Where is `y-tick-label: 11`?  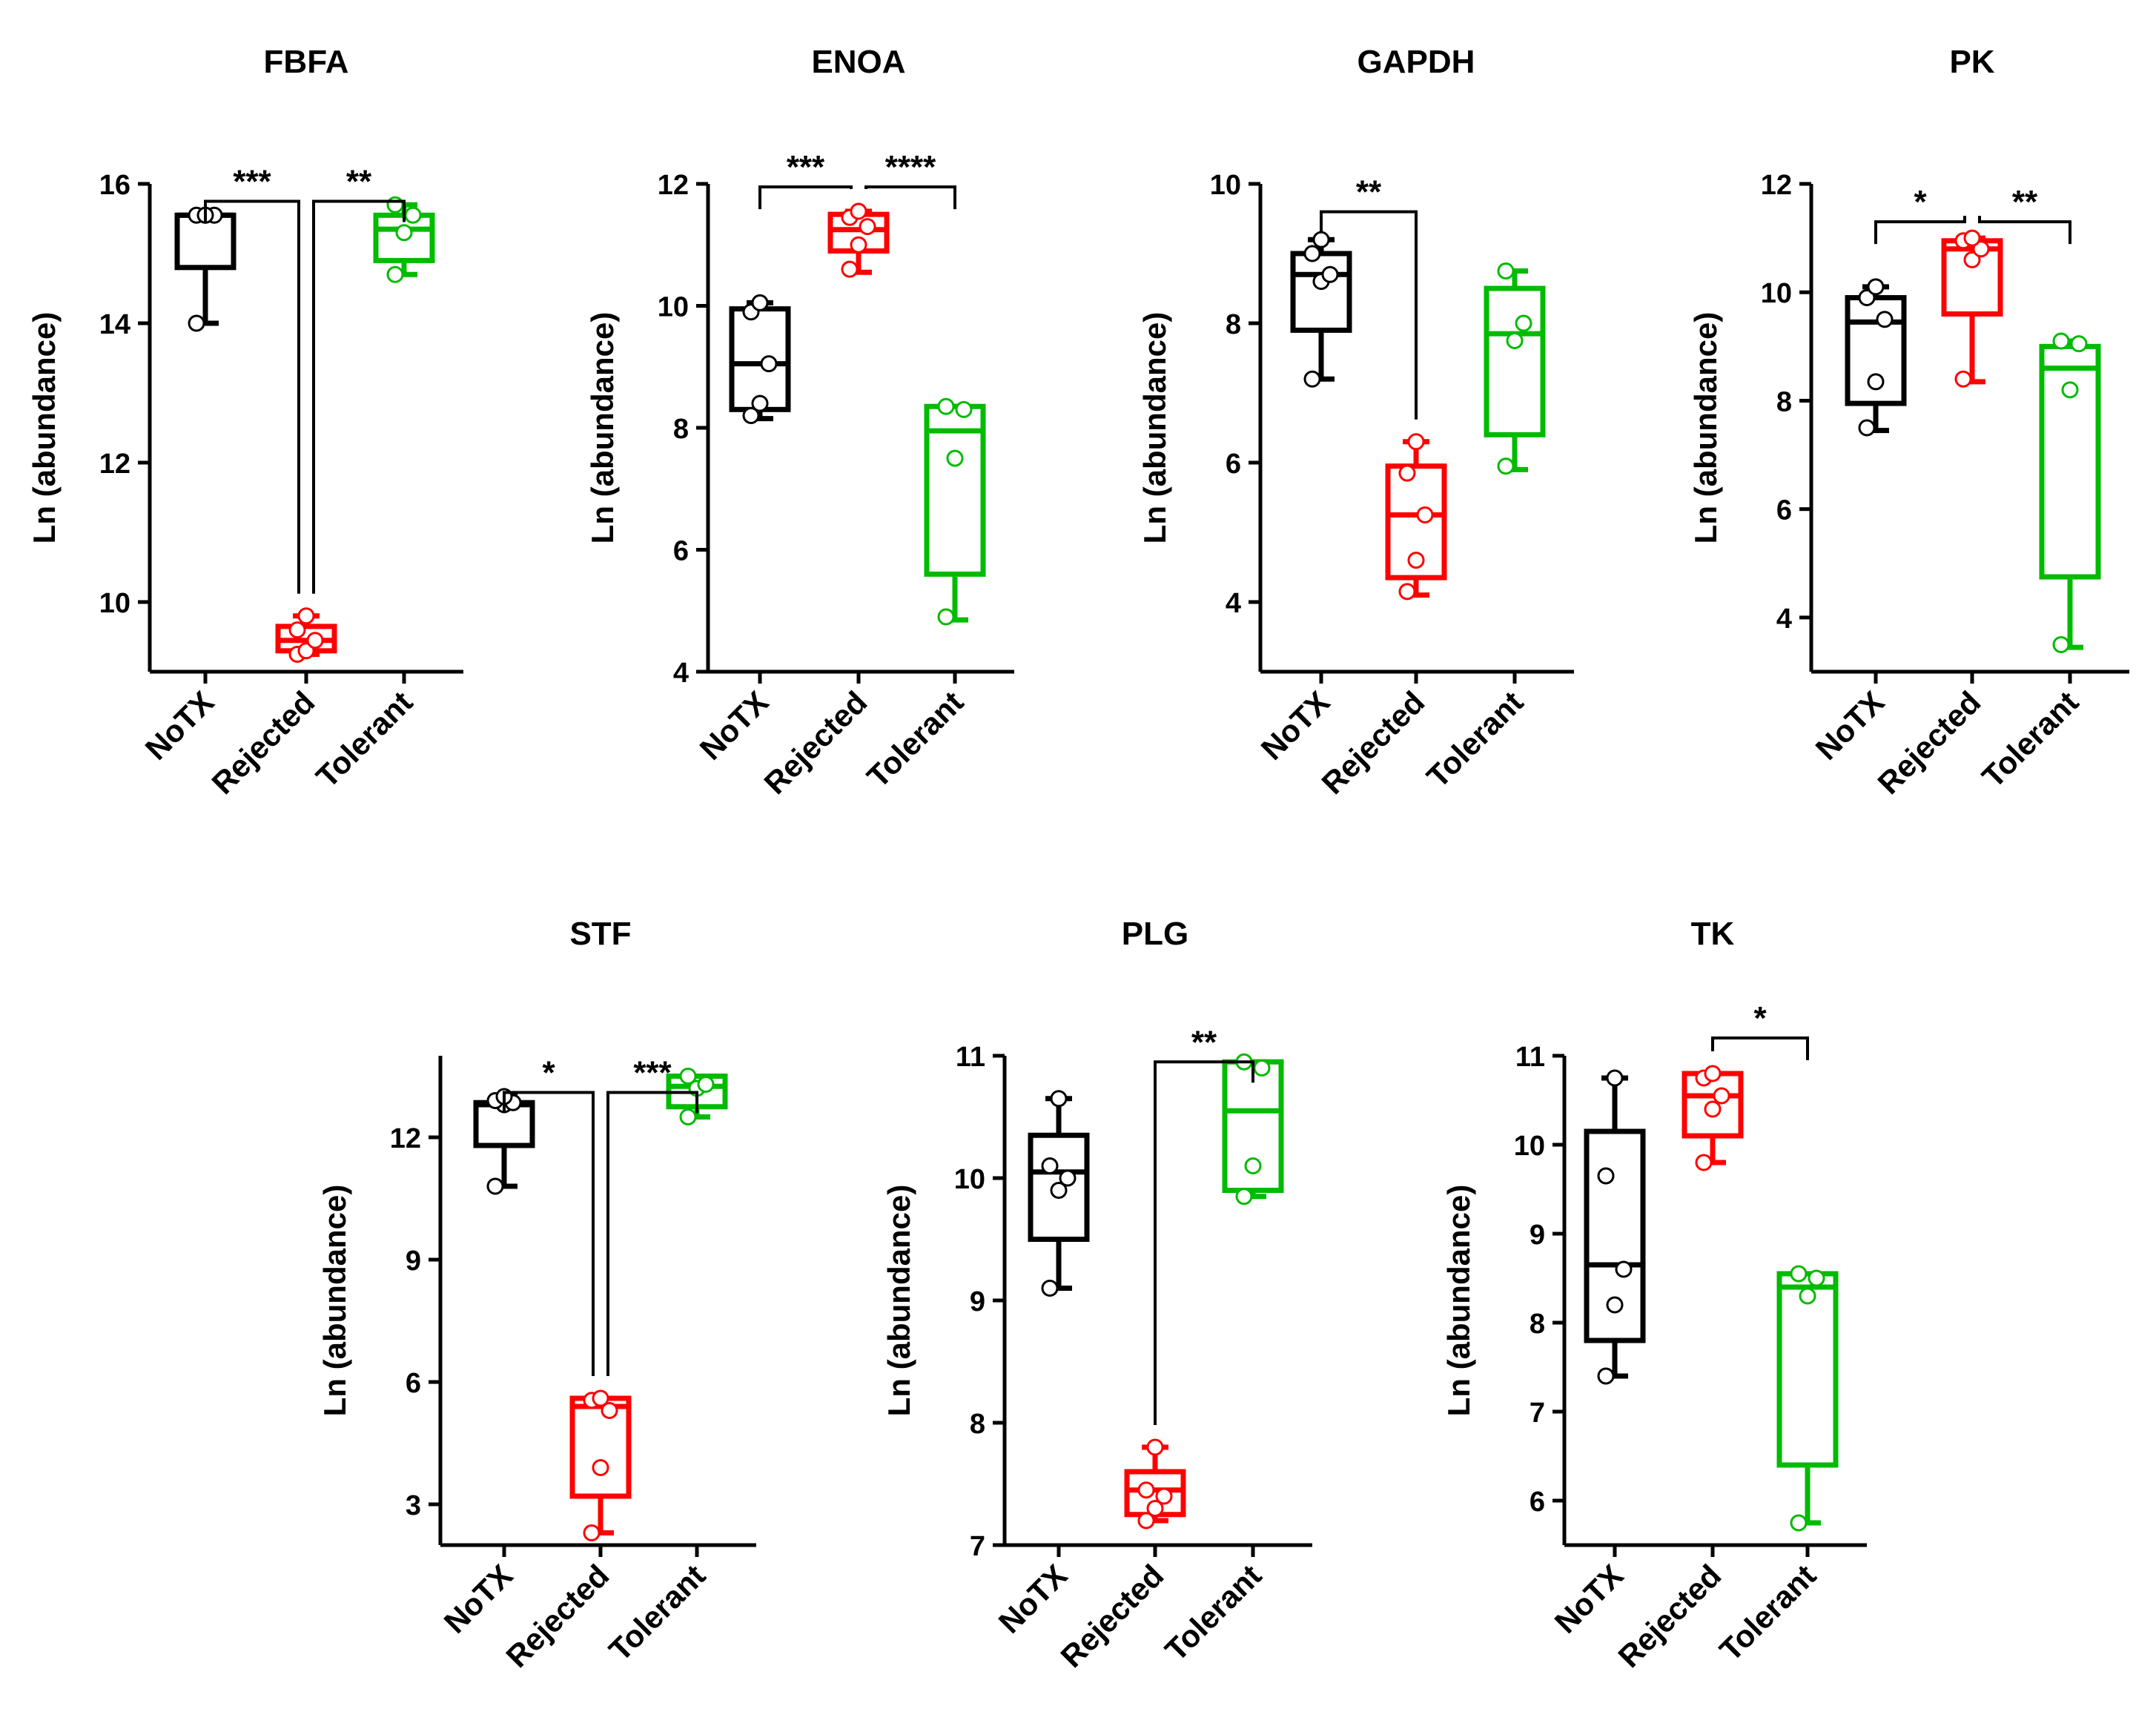
y-tick-label: 11 is located at coordinates (1530, 1057).